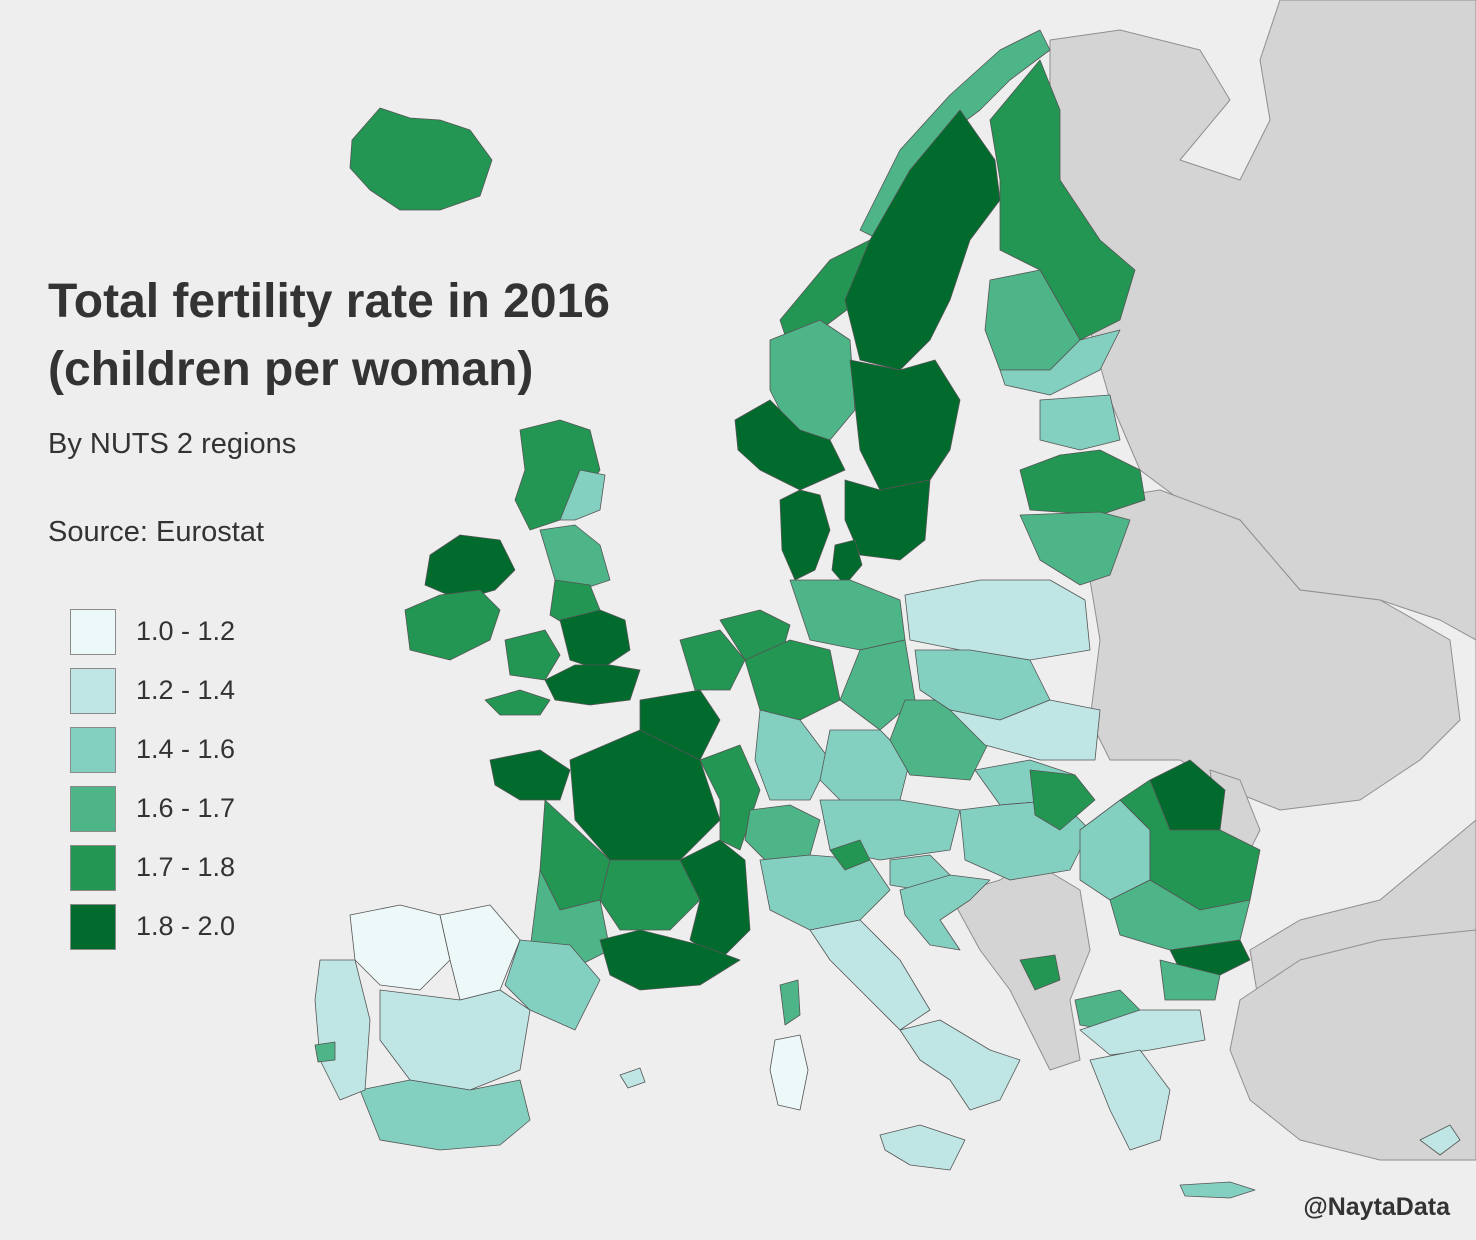 The image size is (1476, 1240). Describe the element at coordinates (847, 562) in the screenshot. I see `region-denmark-zealand` at that location.